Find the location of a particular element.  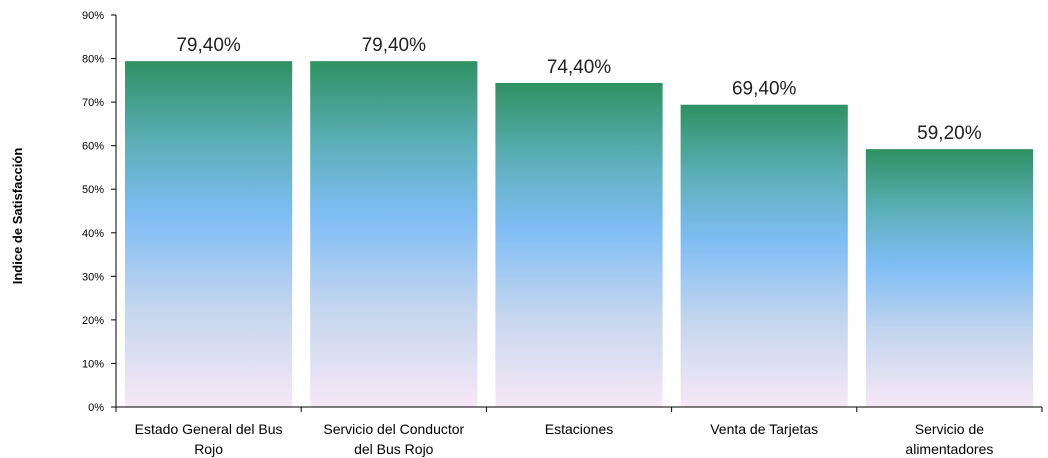

y-tick-label: 70% is located at coordinates (93, 103).